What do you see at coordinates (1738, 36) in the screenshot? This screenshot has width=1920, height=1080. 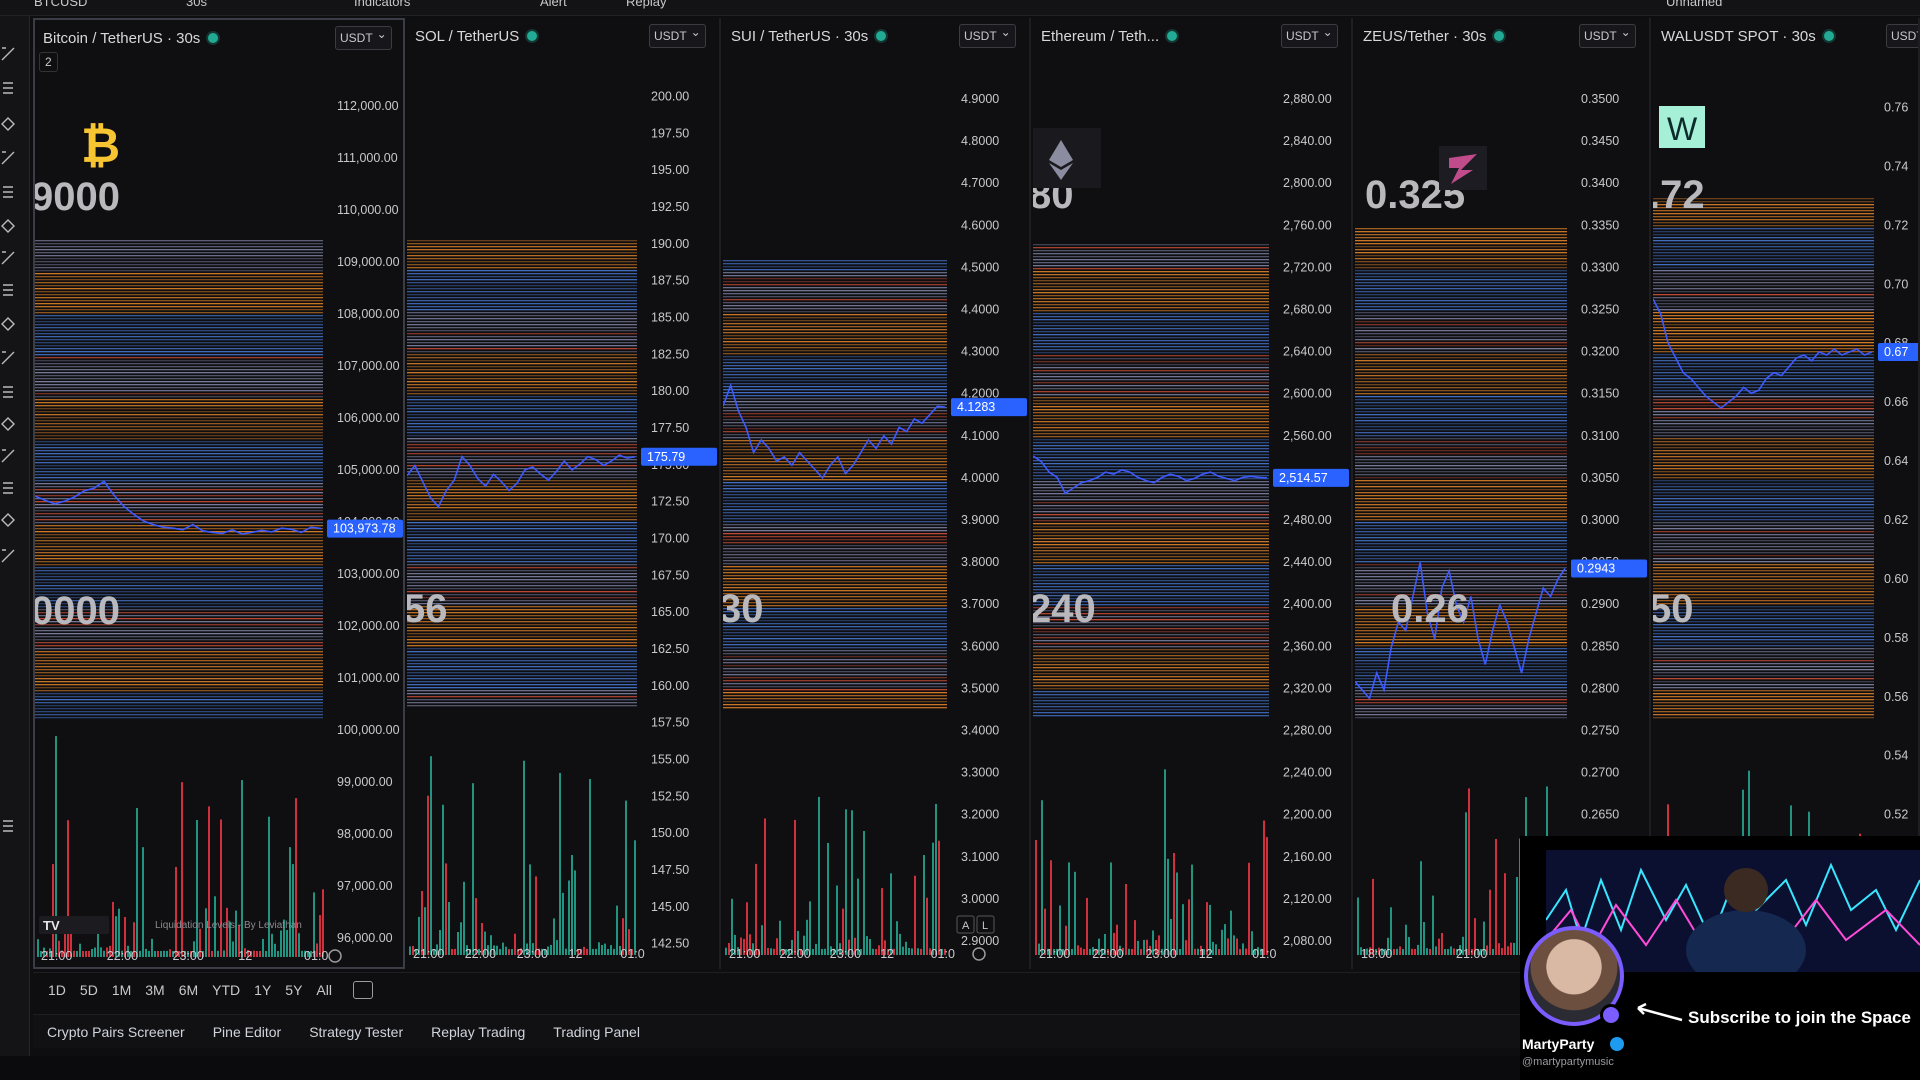 I see `symbol-title: WALUSDT SPOT · 30s` at bounding box center [1738, 36].